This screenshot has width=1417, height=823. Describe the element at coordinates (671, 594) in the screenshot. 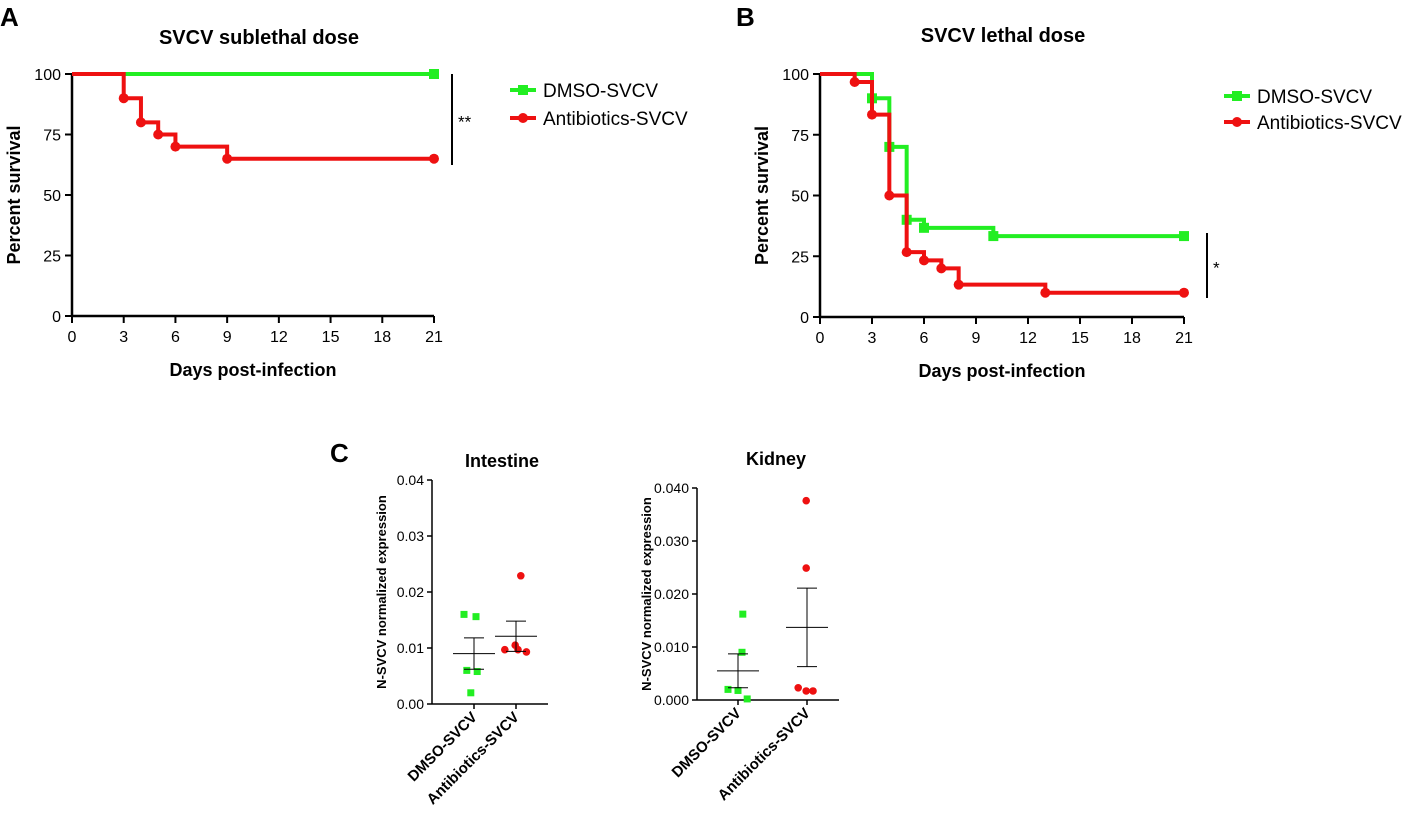

I see `y-tick-label: 0.020` at that location.